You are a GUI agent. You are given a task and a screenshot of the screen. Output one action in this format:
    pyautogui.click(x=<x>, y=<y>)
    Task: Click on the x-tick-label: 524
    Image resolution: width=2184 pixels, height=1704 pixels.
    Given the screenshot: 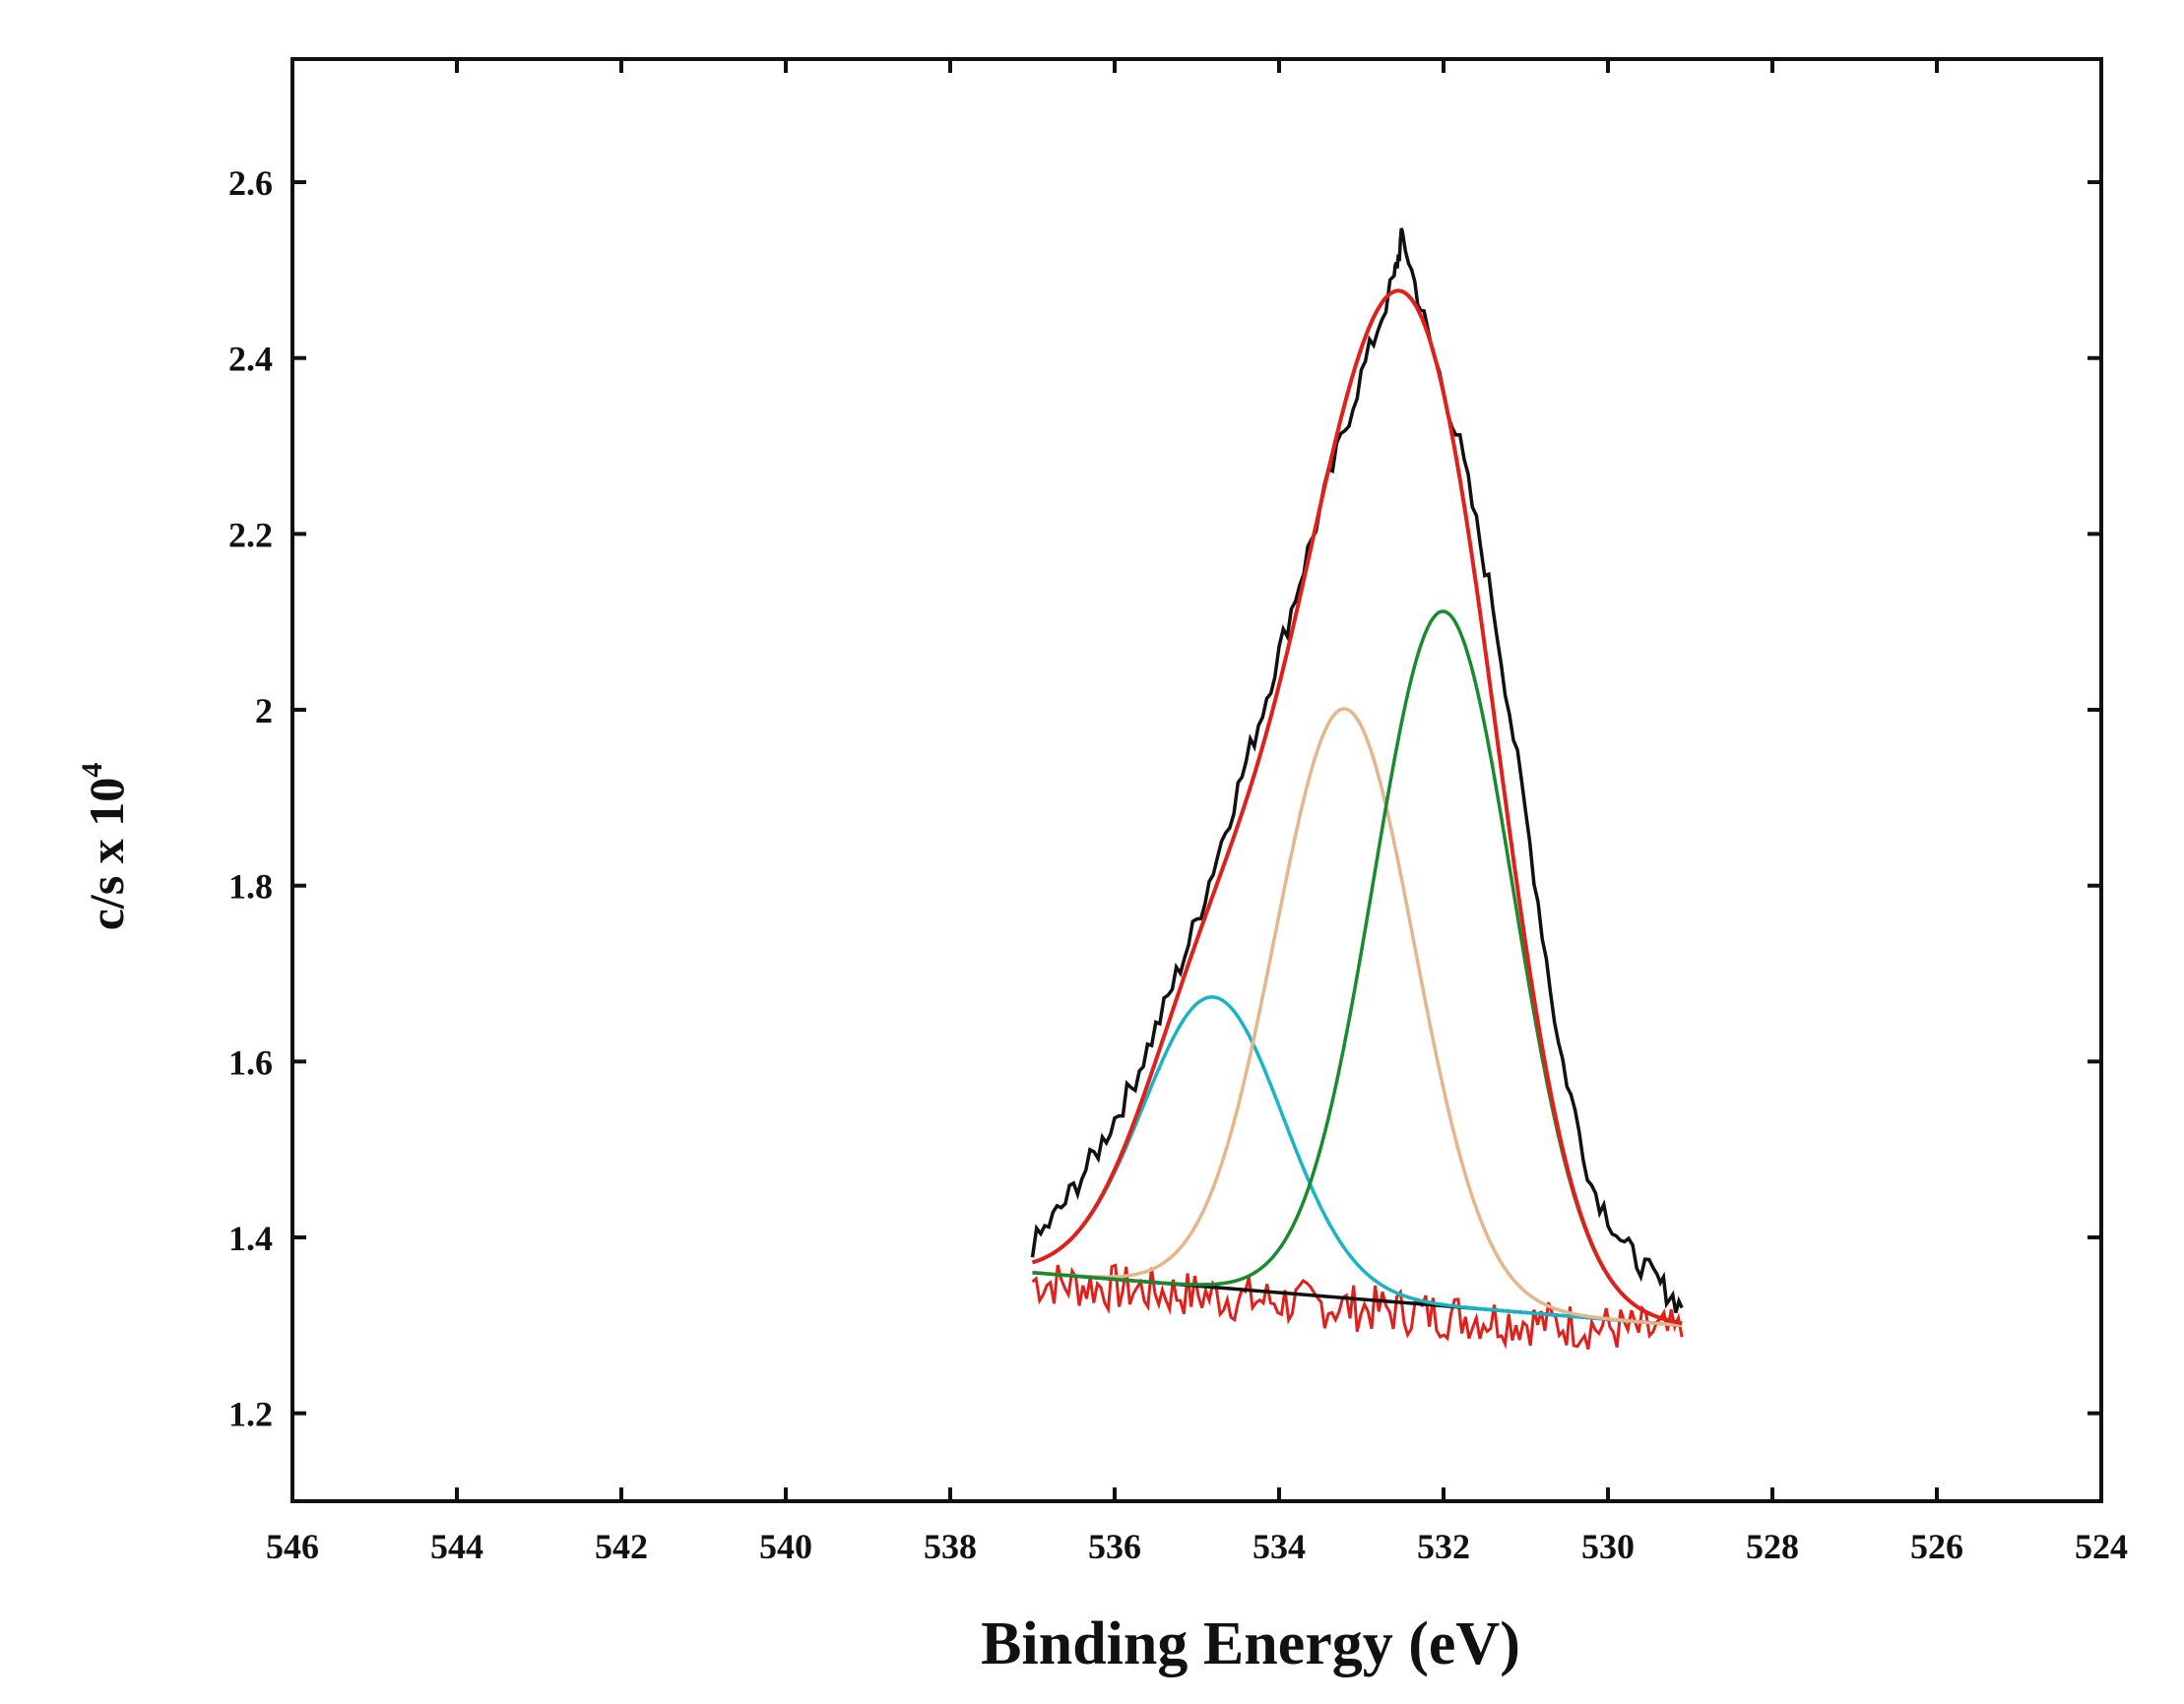 What is the action you would take?
    pyautogui.click(x=2101, y=1547)
    